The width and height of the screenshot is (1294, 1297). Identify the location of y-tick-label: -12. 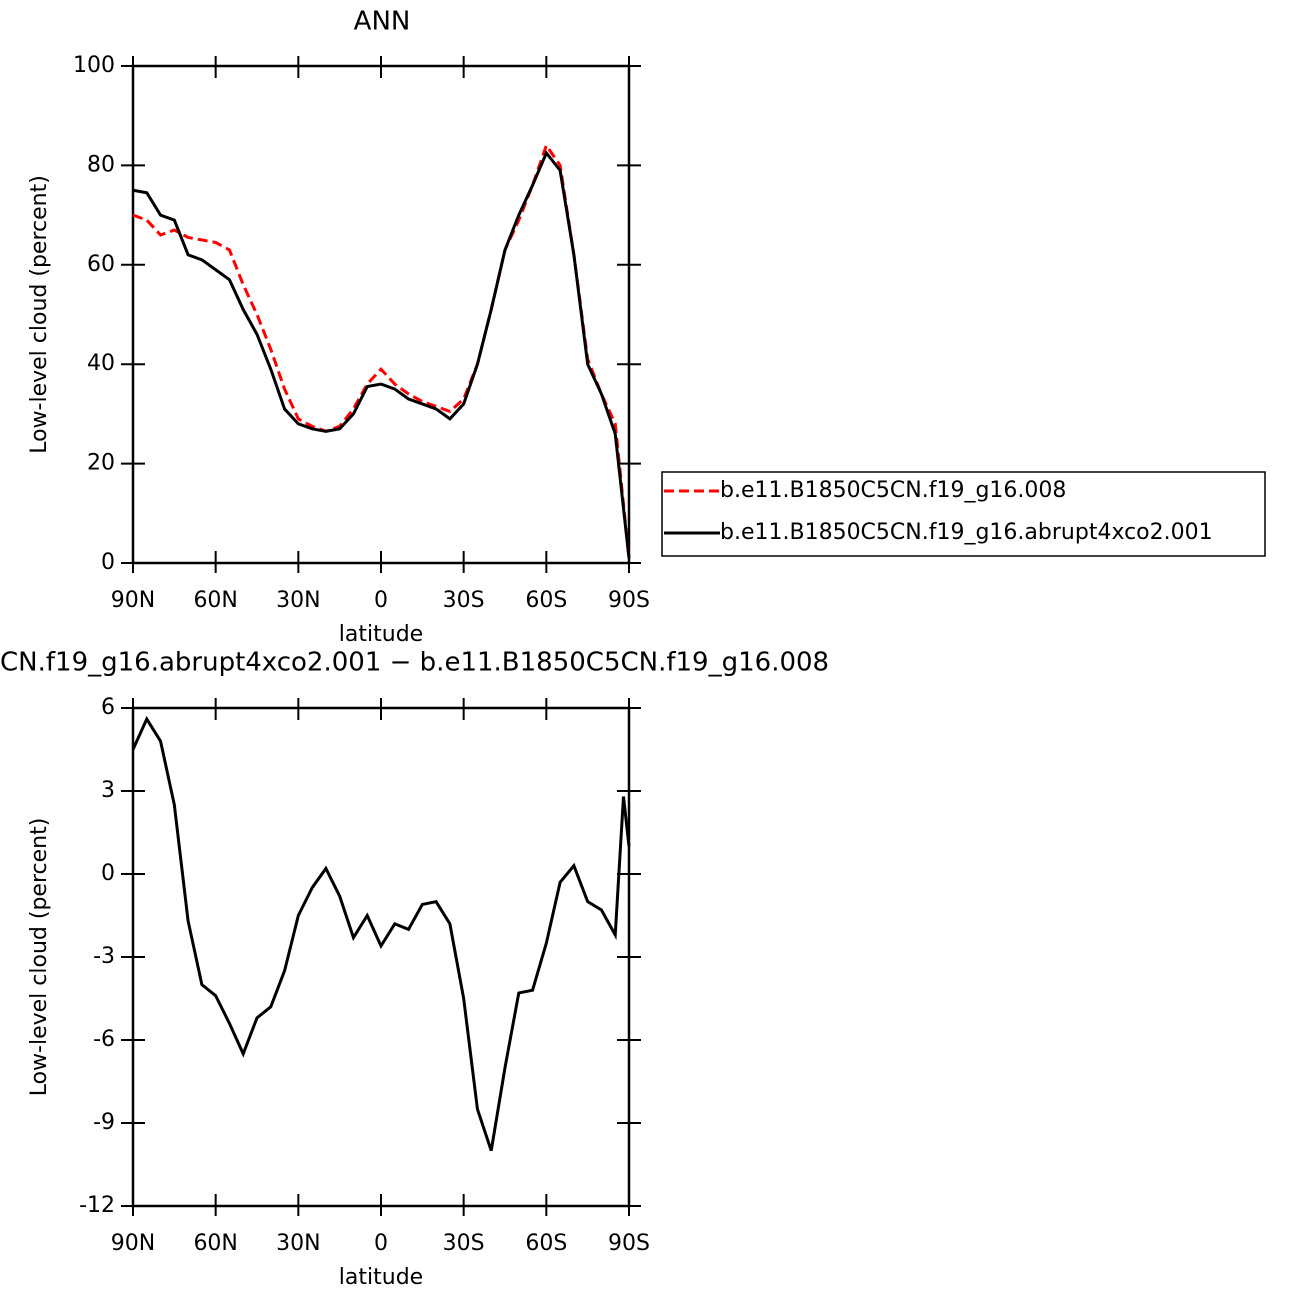
(97, 1205).